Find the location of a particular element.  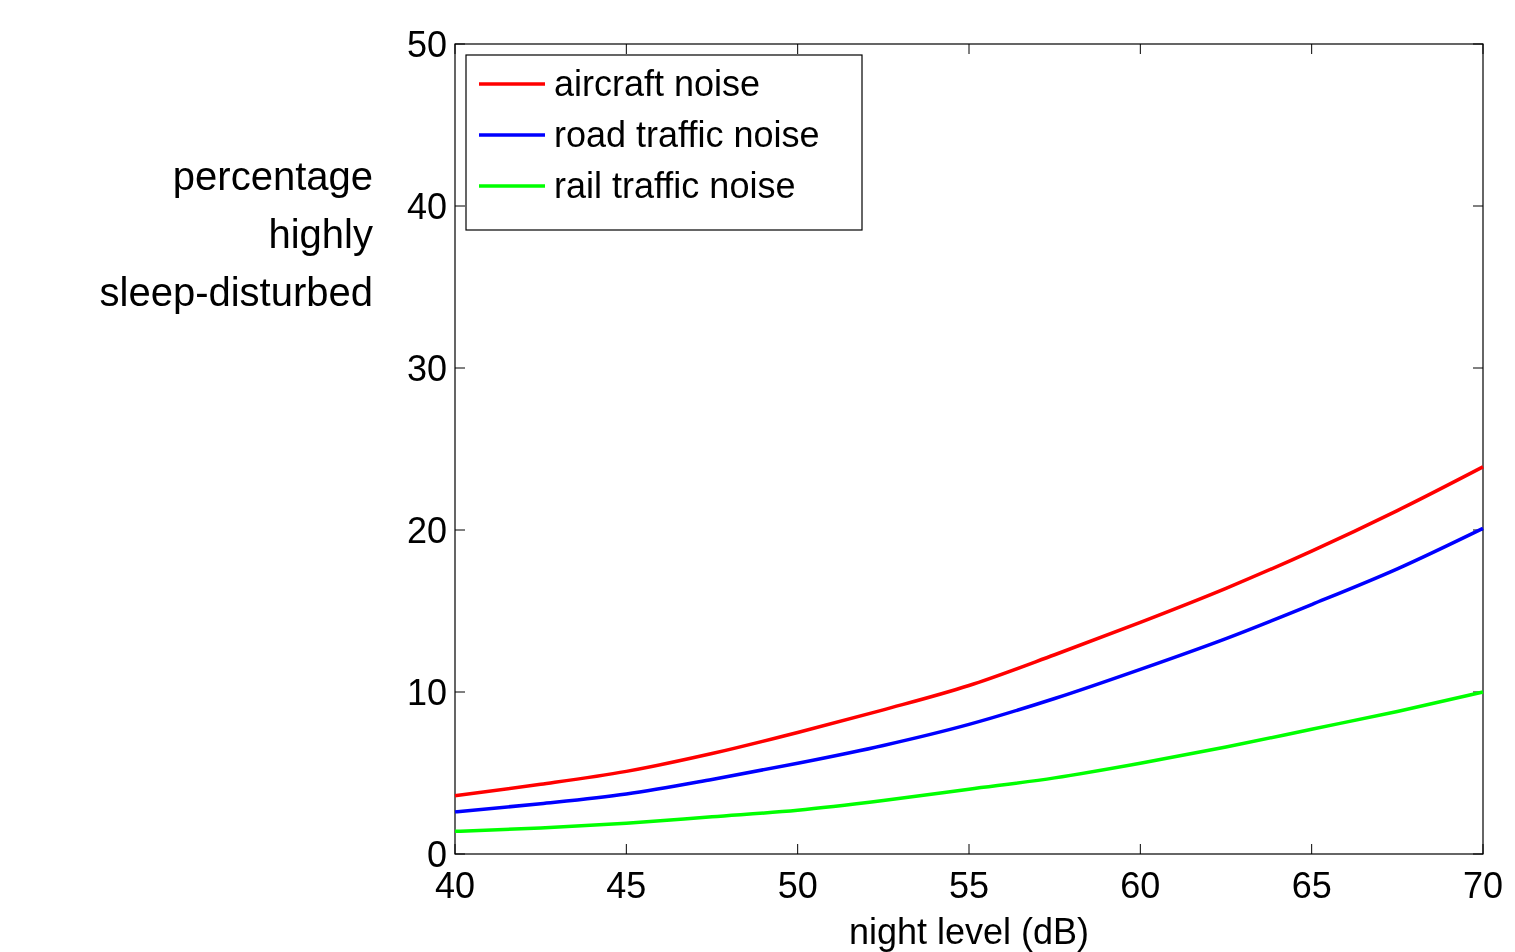

legend-label: aircraft noise is located at coordinates (657, 83).